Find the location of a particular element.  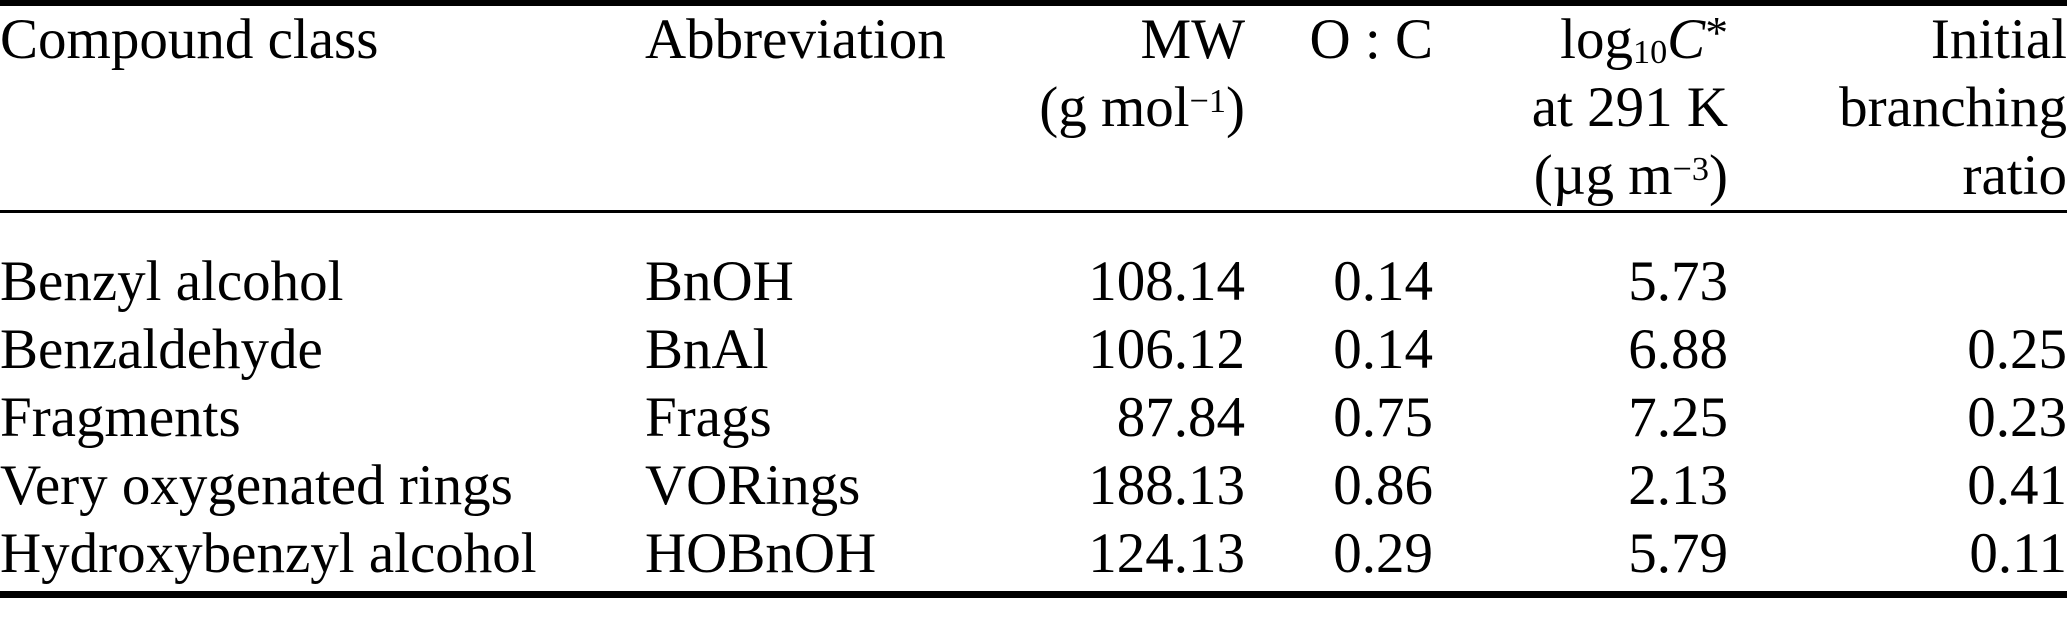

cell-mw: 106.12 is located at coordinates (1166, 349).